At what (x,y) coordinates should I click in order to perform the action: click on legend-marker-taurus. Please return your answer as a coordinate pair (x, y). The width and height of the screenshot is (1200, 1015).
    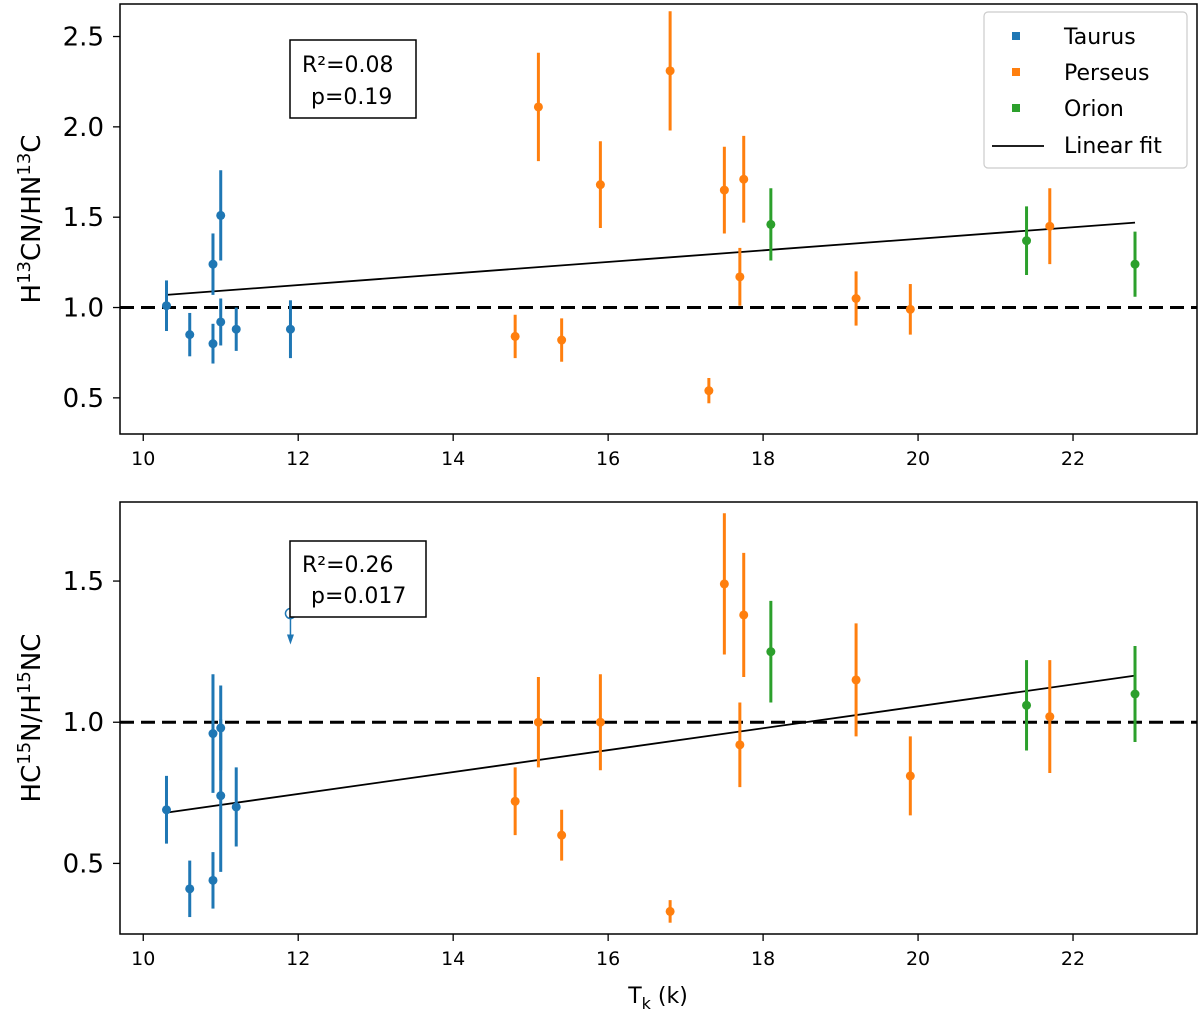
    Looking at the image, I should click on (1016, 36).